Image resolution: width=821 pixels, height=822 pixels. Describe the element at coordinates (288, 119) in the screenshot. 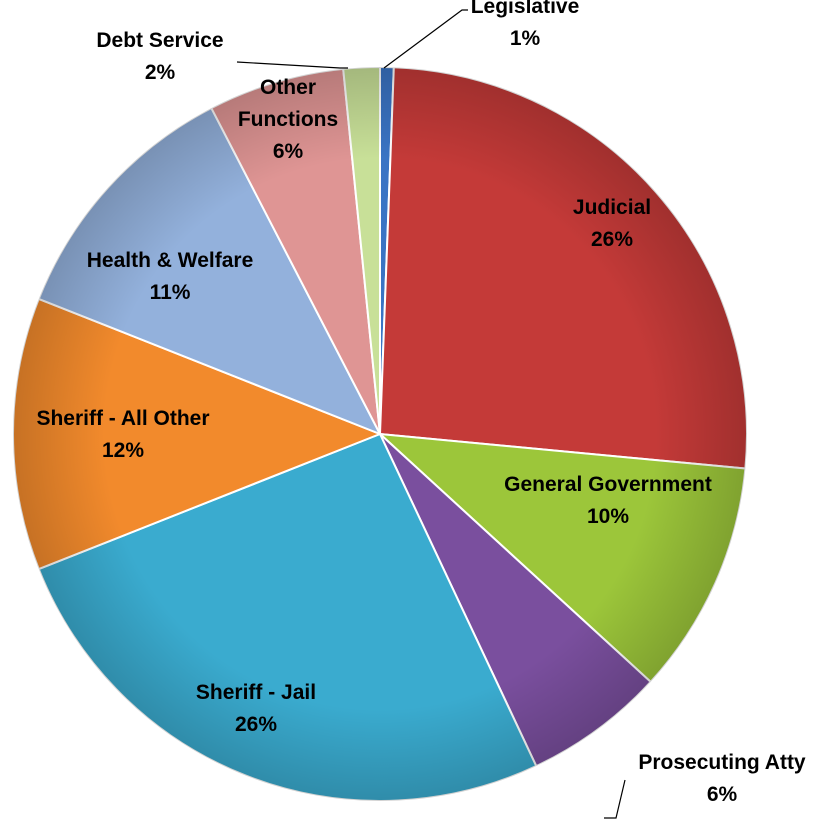

I see `slice-label-other-functions: Other Functions 6%` at that location.